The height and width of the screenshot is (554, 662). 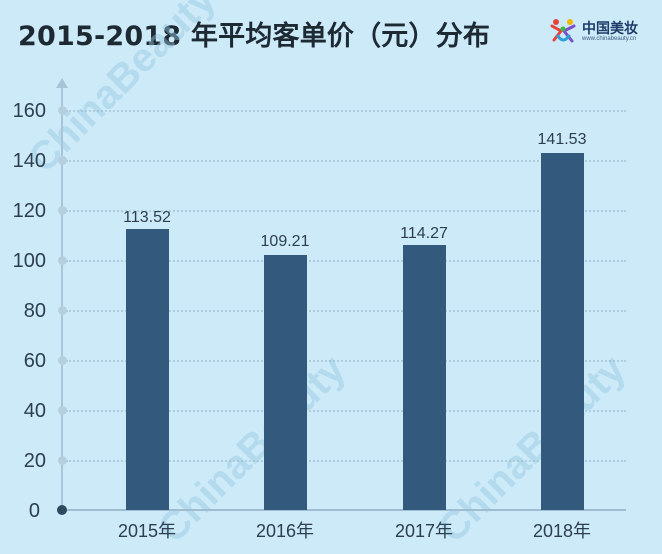 I want to click on x-tick-label: 2017年, so click(x=424, y=531).